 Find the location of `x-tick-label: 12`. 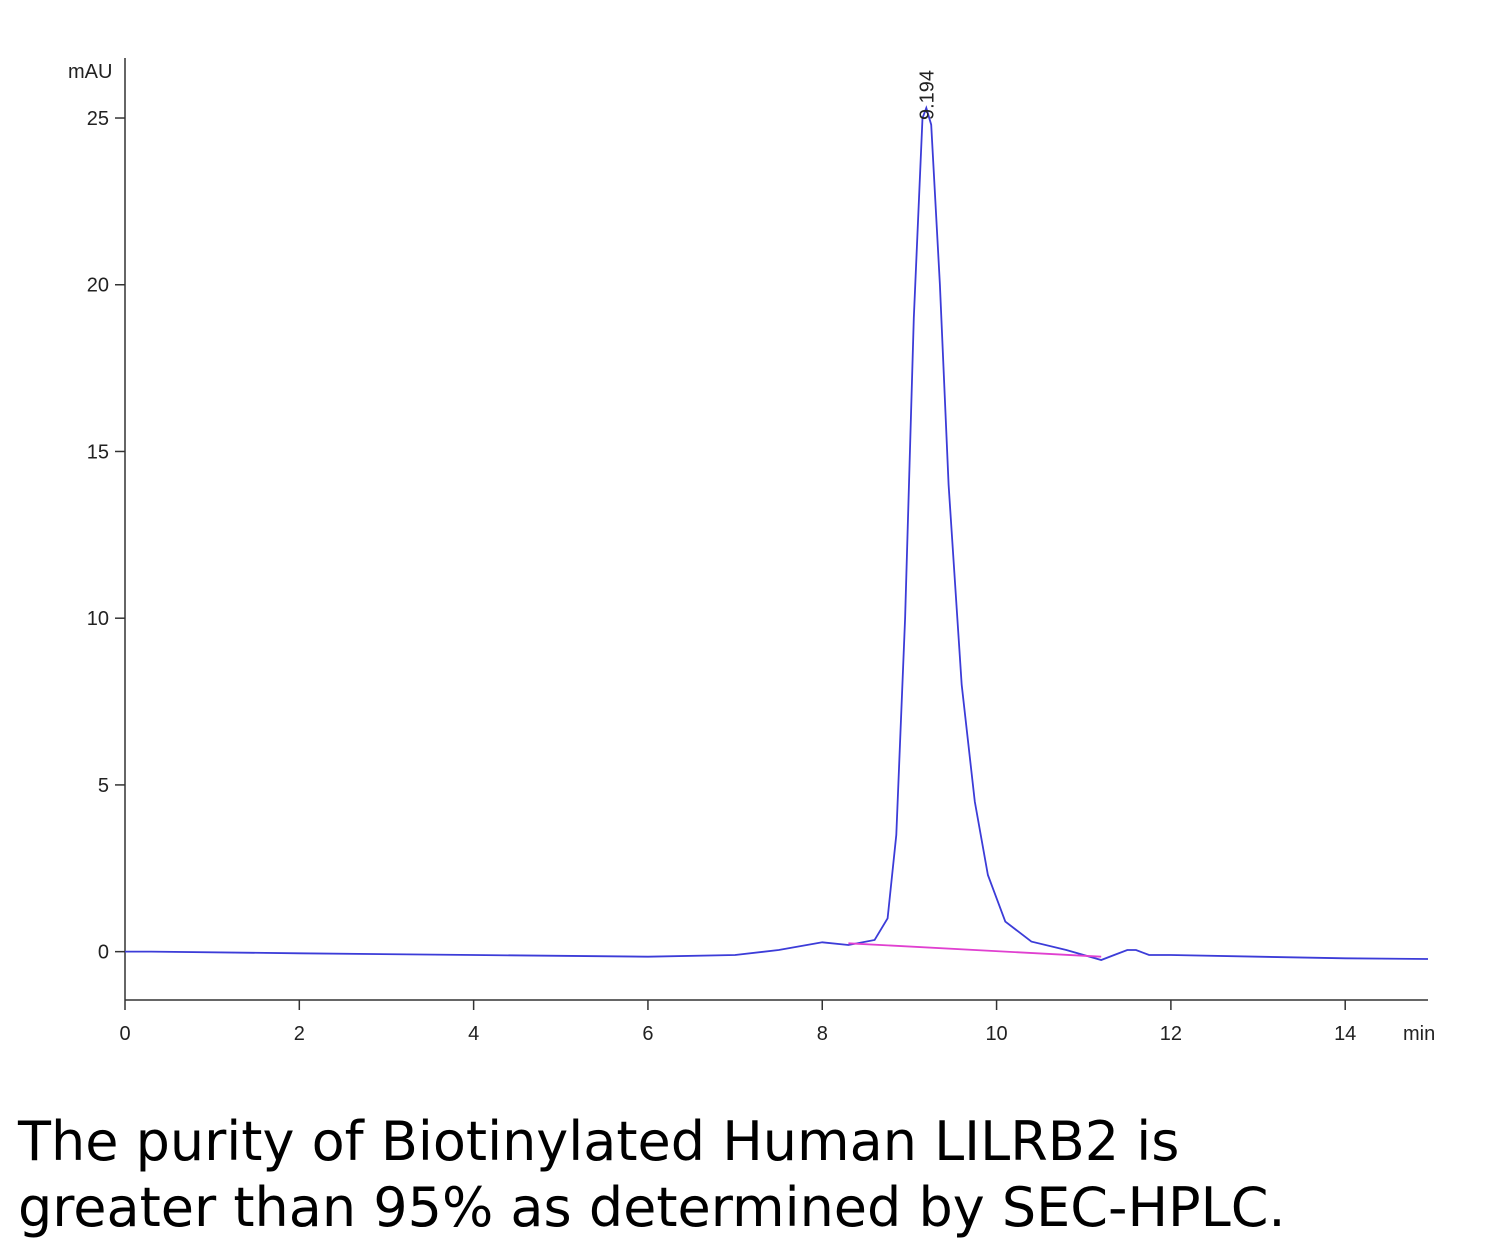

x-tick-label: 12 is located at coordinates (1171, 1034).